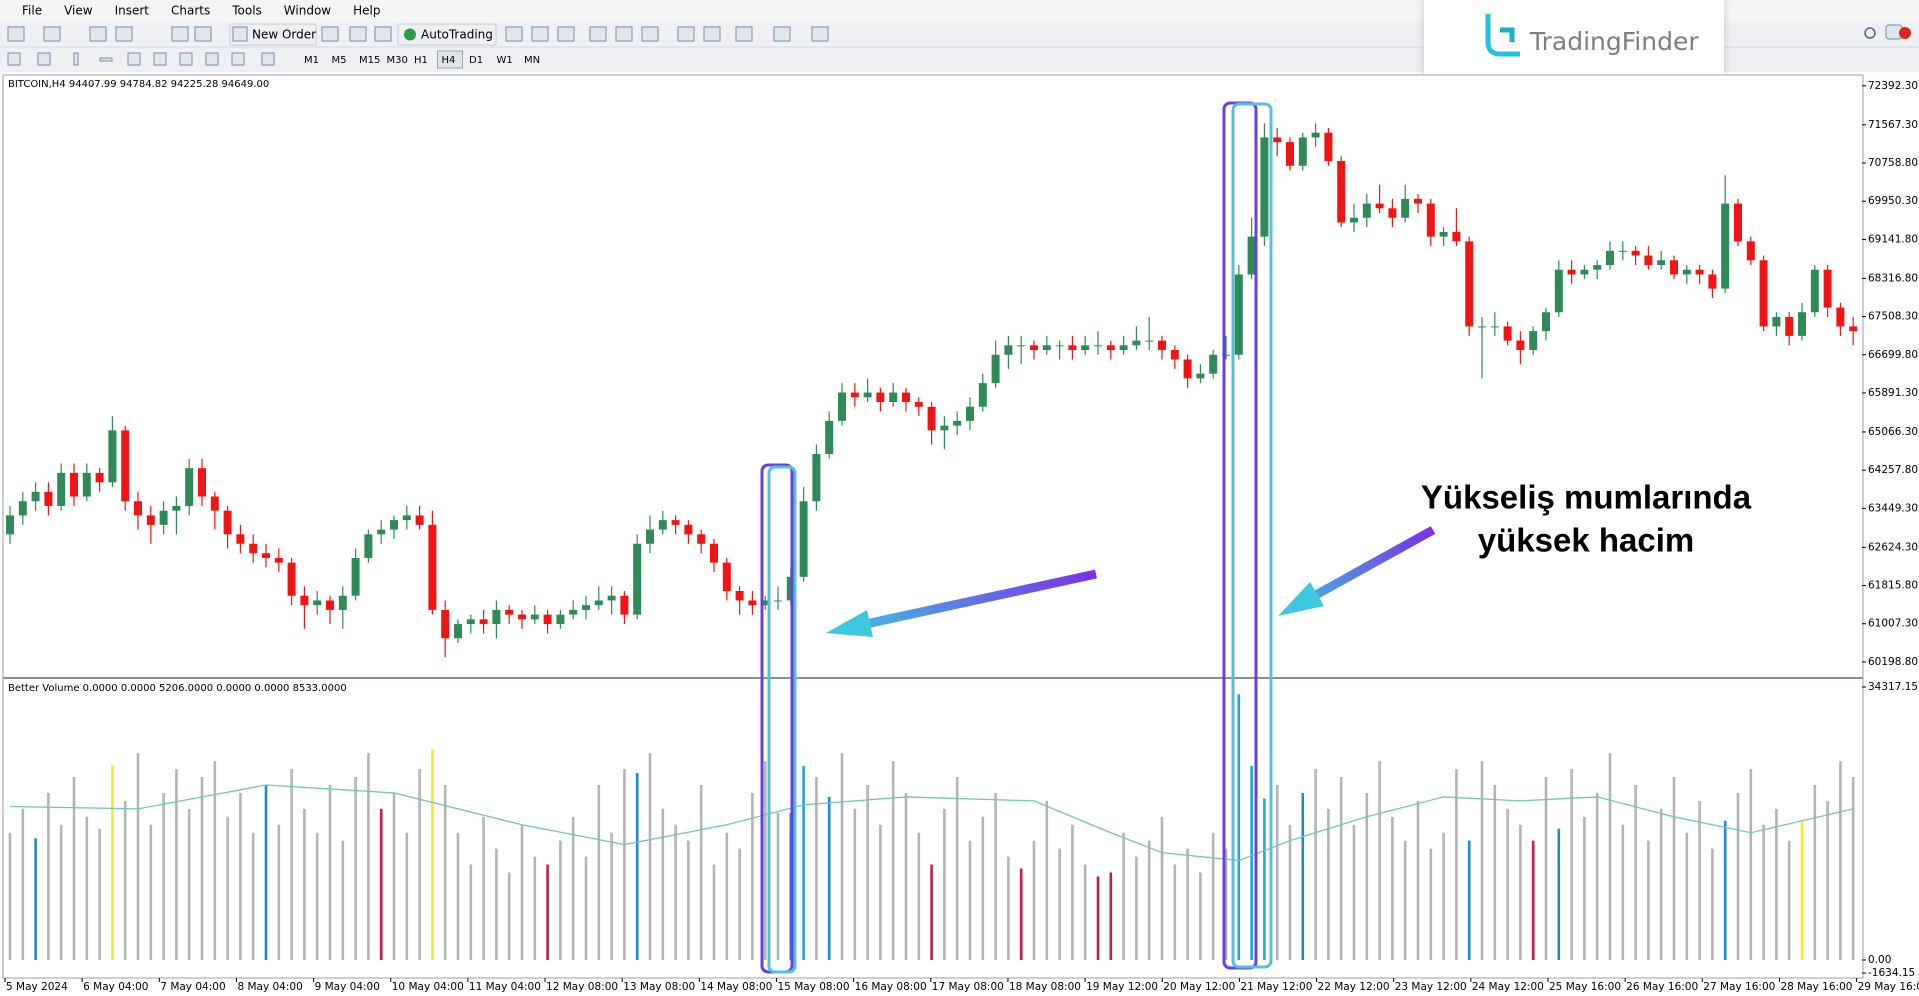  I want to click on timeframe-button: M5, so click(339, 60).